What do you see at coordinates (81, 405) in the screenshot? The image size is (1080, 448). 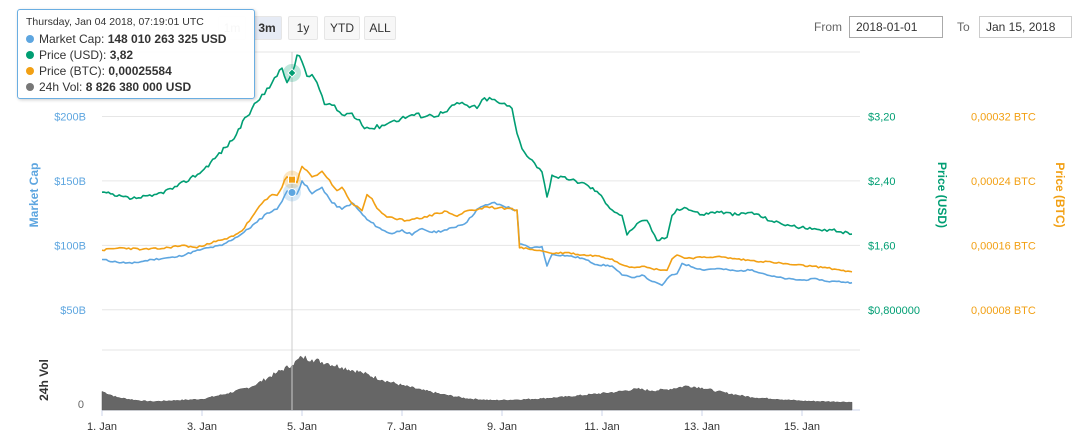 I see `volume-tick-label: 0` at bounding box center [81, 405].